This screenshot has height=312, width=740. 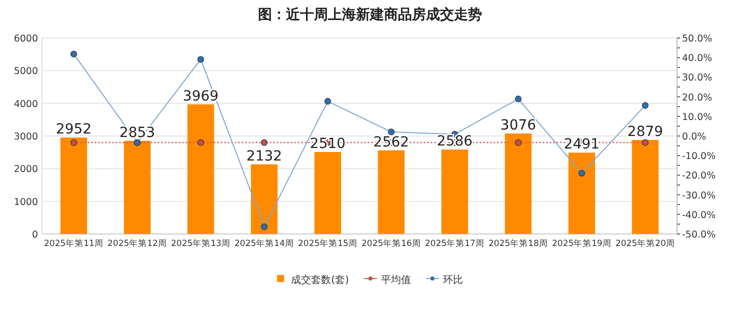 What do you see at coordinates (645, 132) in the screenshot?
I see `data-label: 2879` at bounding box center [645, 132].